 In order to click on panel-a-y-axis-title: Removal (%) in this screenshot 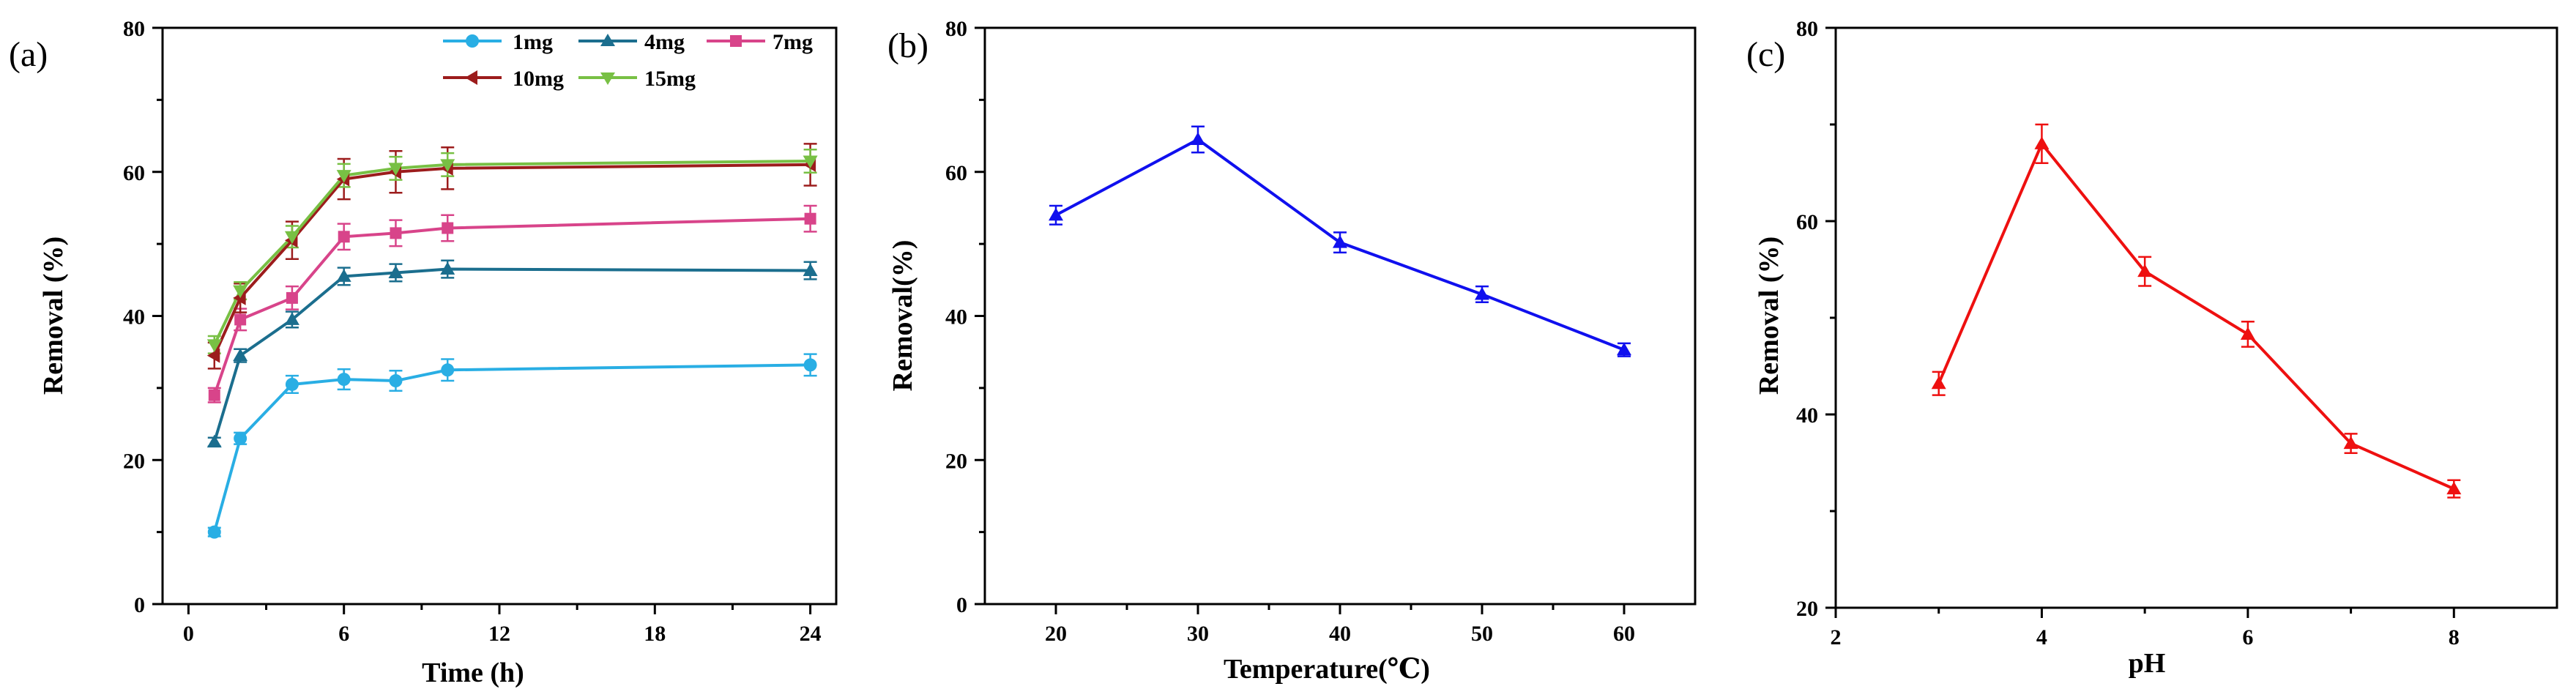, I will do `click(53, 316)`.